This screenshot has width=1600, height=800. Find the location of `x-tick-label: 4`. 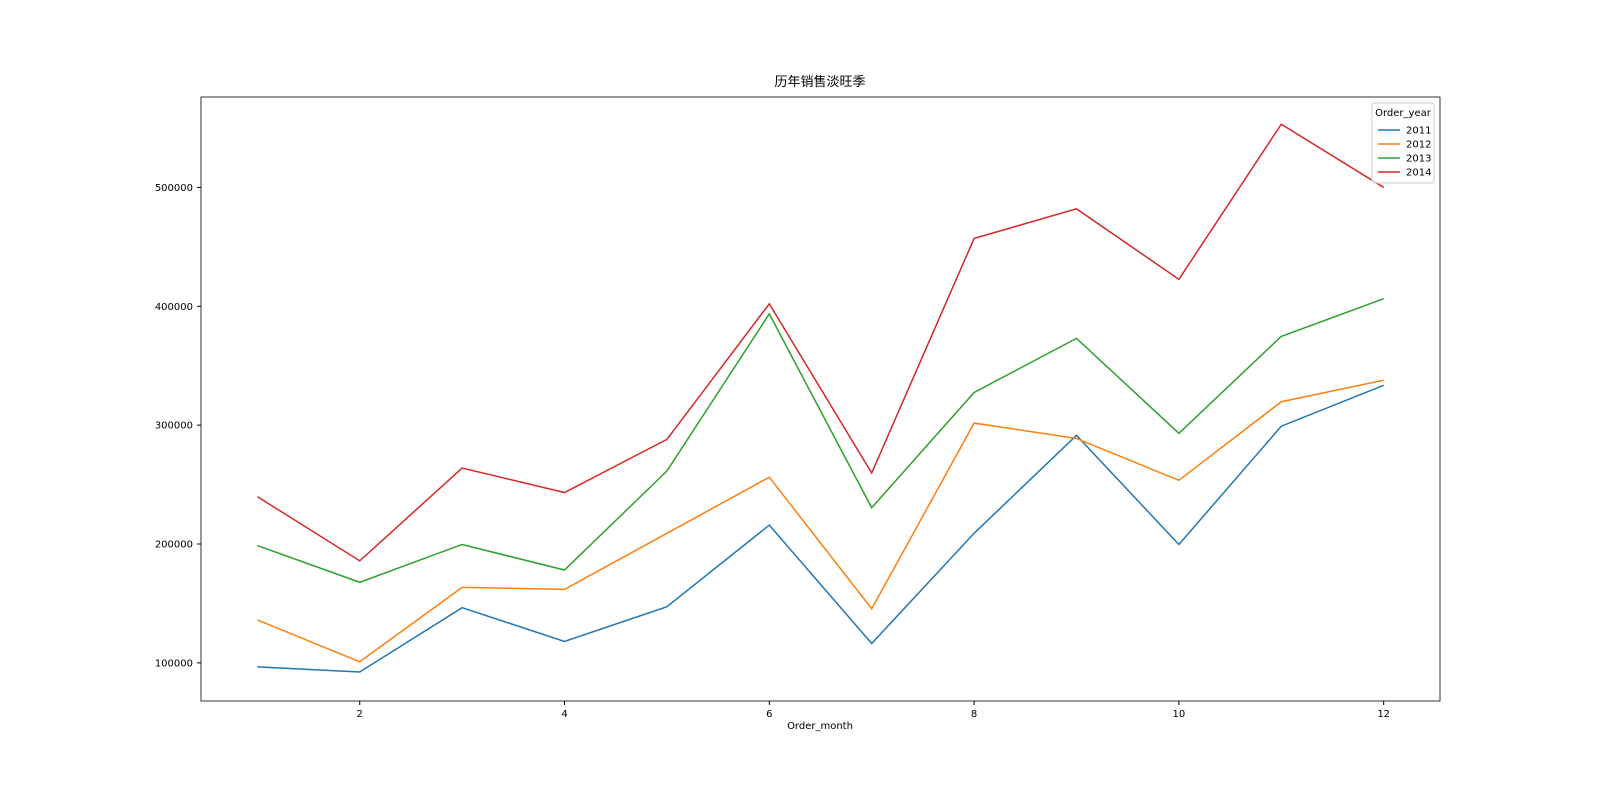

x-tick-label: 4 is located at coordinates (564, 714).